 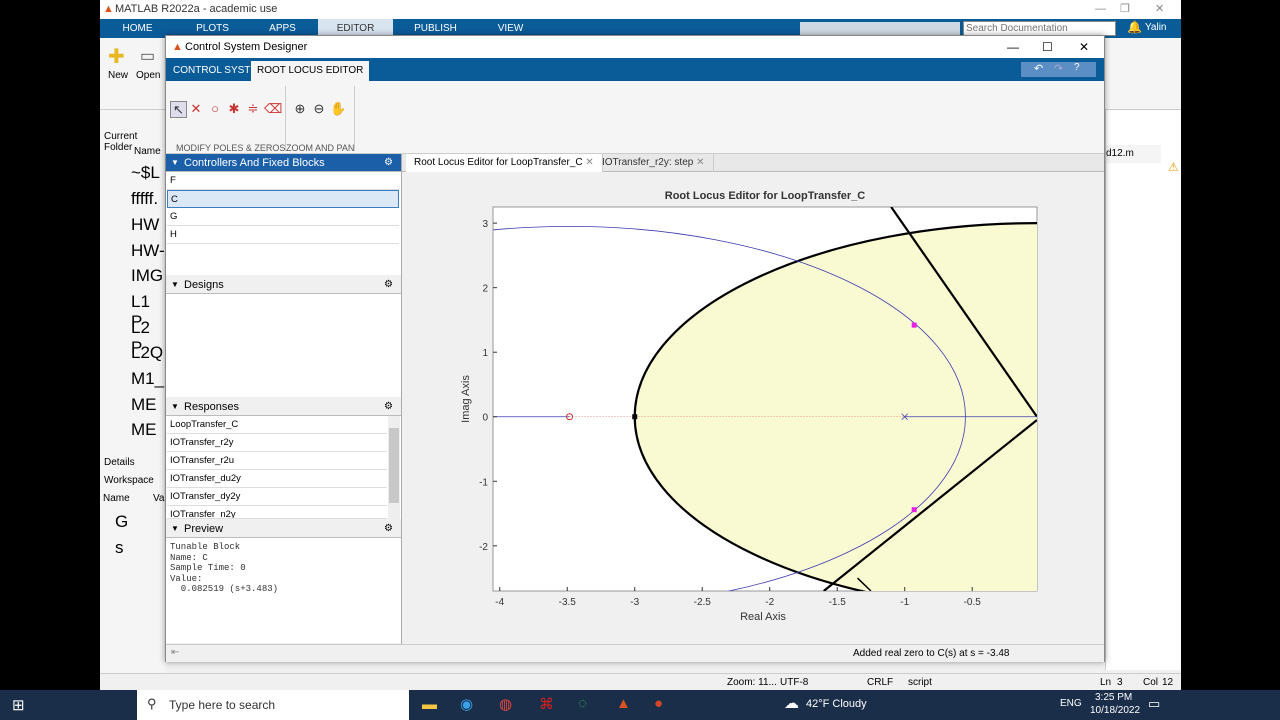 I want to click on file-item: L2 P, so click(x=140, y=337).